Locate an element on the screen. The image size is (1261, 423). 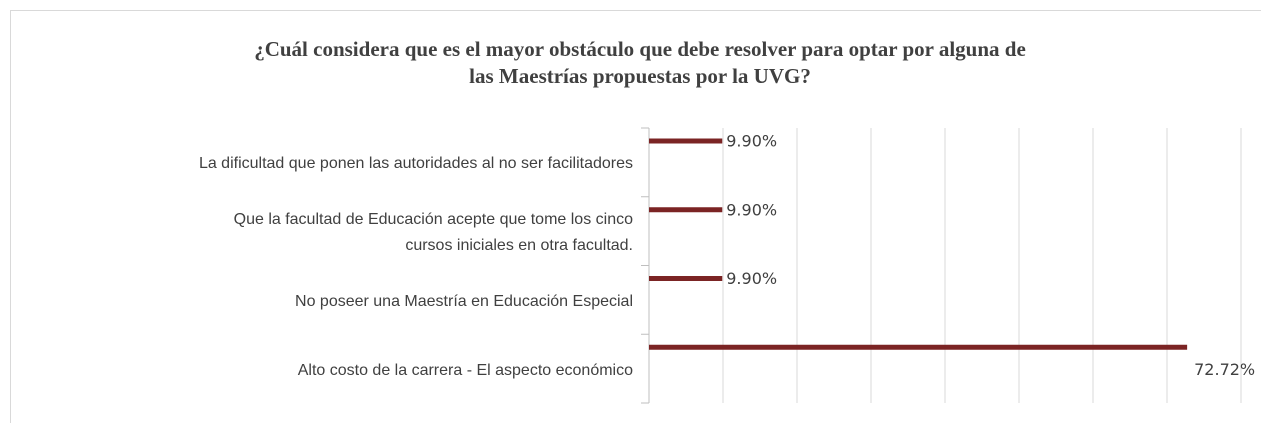
value-label: 72.72% is located at coordinates (1224, 369).